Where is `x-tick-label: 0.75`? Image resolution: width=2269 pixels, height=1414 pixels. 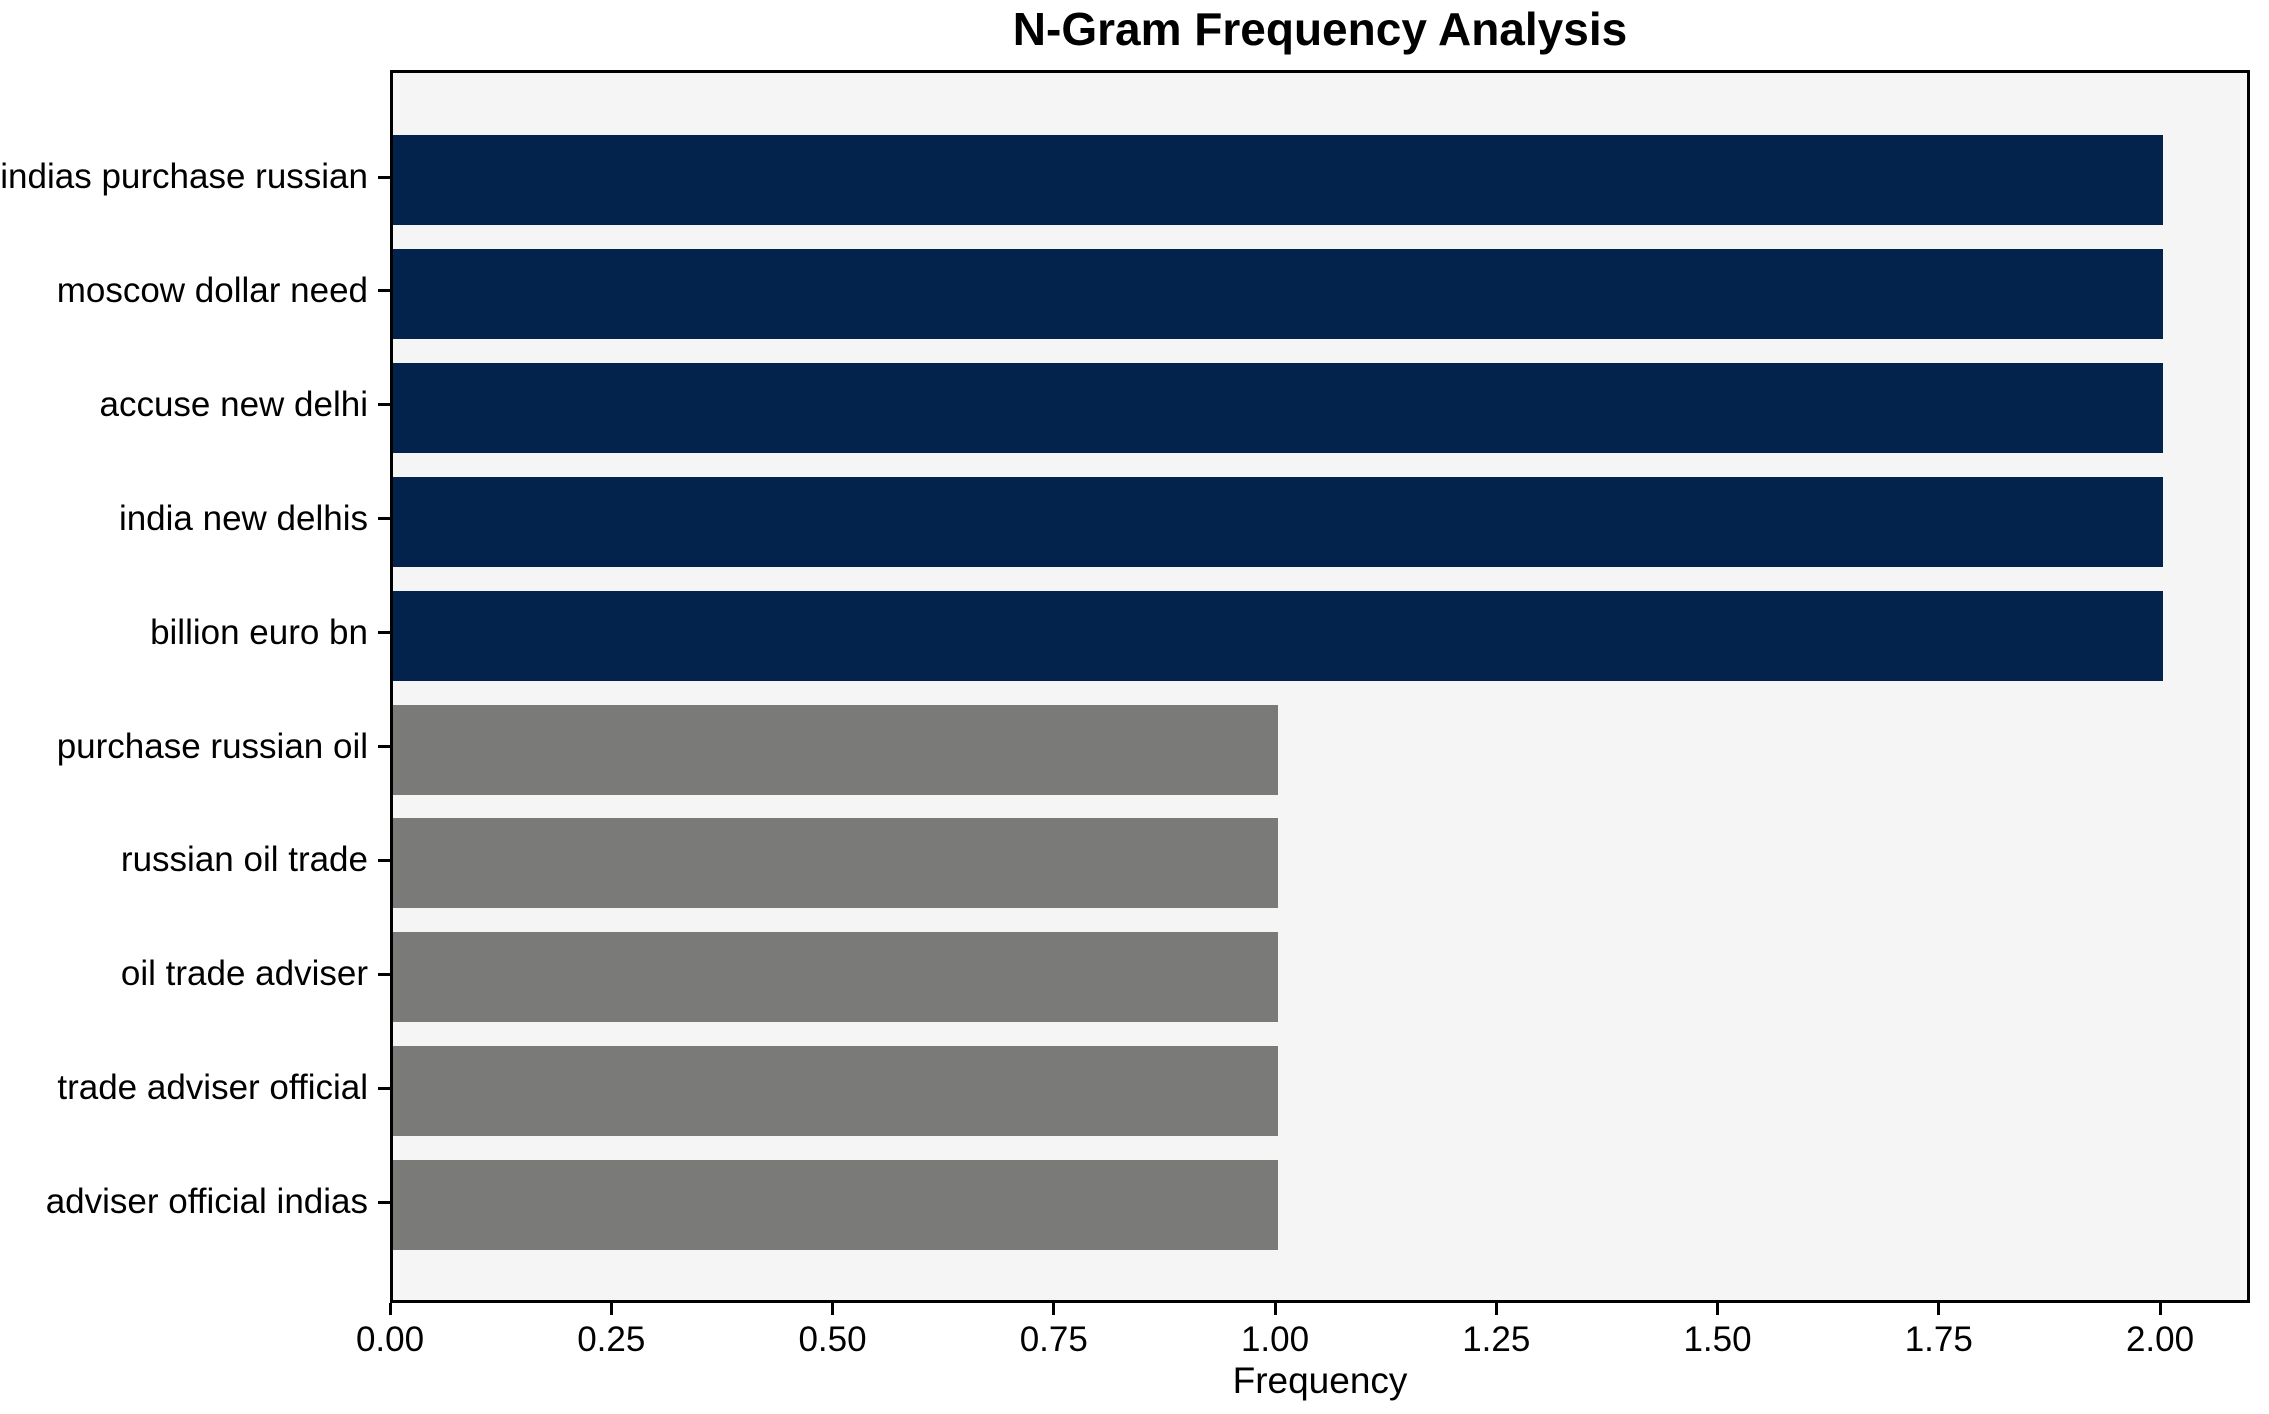 x-tick-label: 0.75 is located at coordinates (1053, 1339).